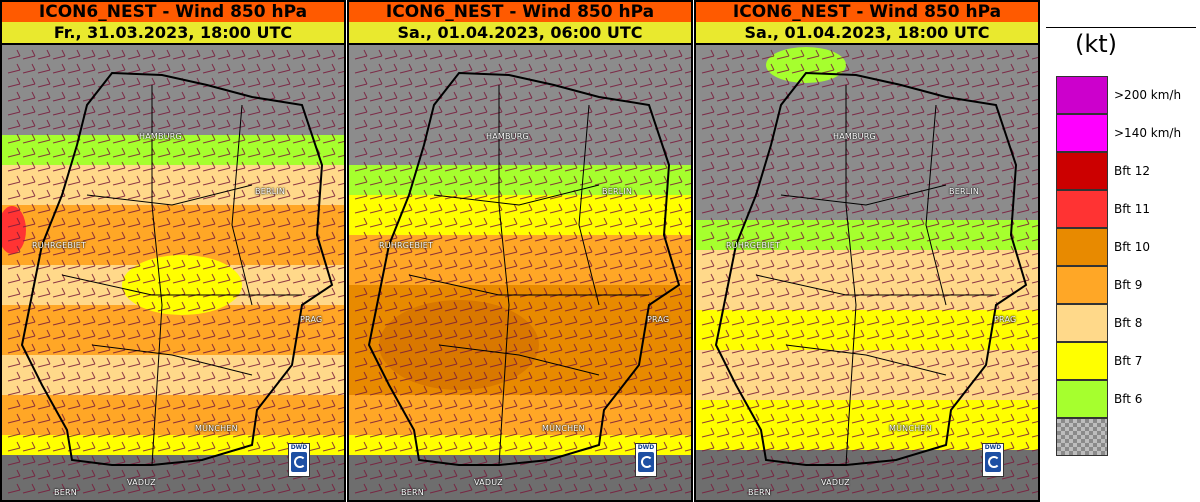 The image size is (1200, 502). Describe the element at coordinates (1132, 247) in the screenshot. I see `legend-label: Bft 10` at that location.